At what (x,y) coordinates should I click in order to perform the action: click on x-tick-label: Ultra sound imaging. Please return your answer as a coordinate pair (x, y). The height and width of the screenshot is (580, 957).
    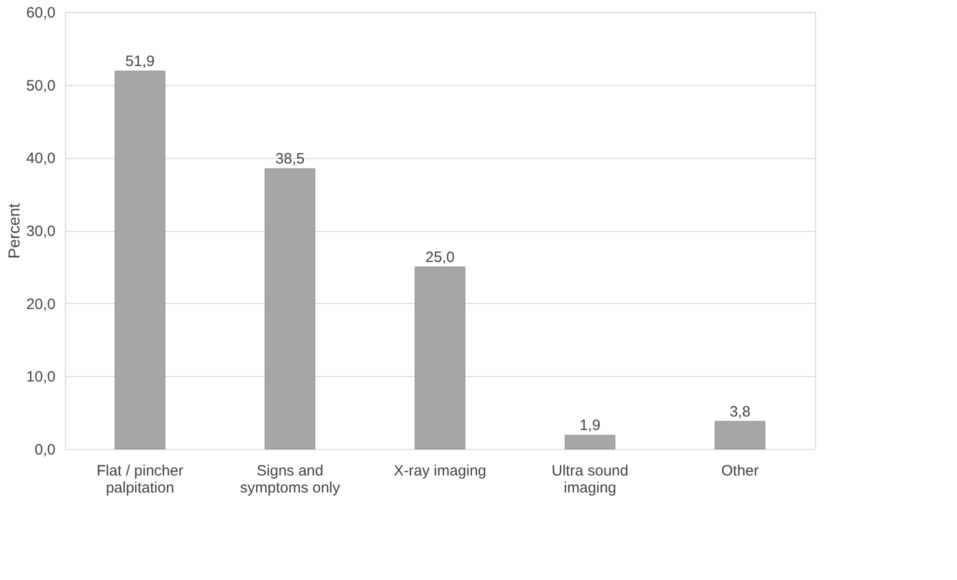
    Looking at the image, I should click on (590, 479).